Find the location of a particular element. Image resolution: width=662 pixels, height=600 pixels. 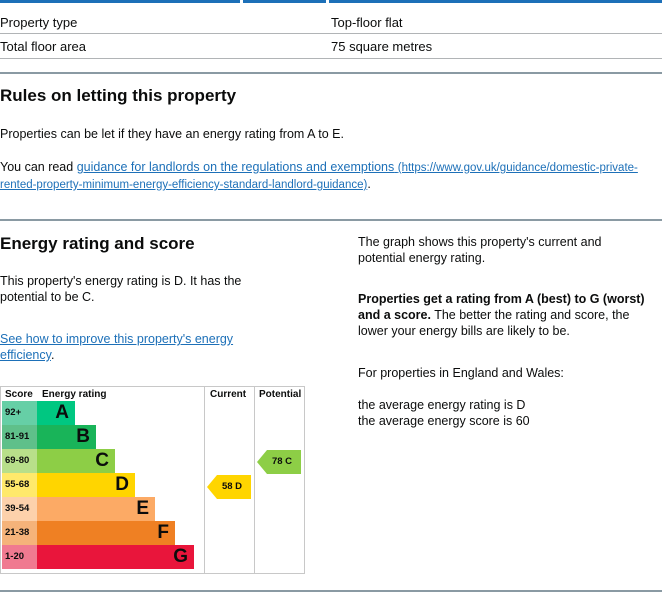

letting-rules-heading: Rules on letting this property is located at coordinates (118, 95).